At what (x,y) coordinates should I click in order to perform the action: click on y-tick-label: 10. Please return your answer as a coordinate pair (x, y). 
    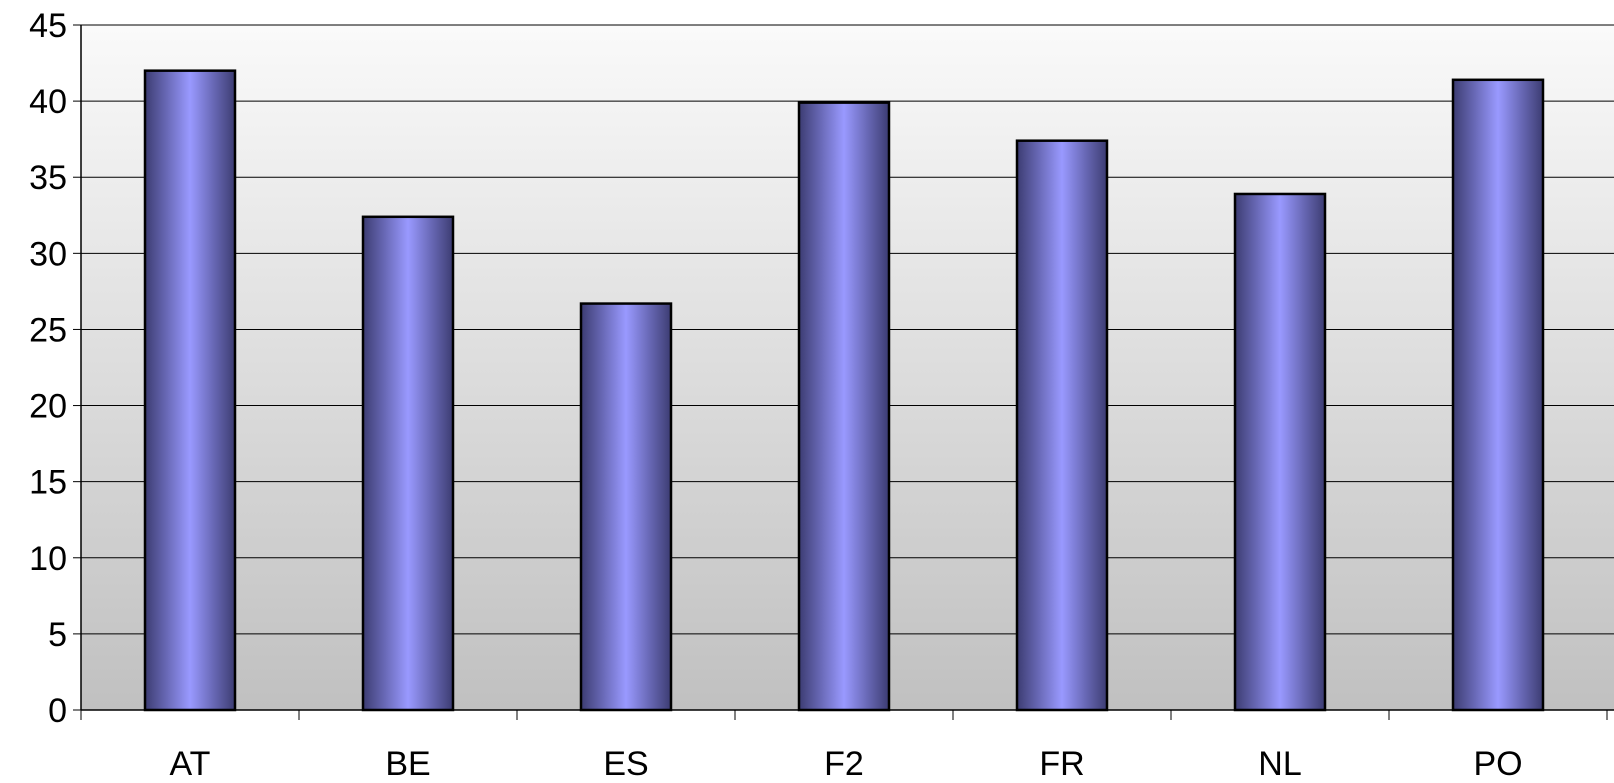
    Looking at the image, I should click on (48, 559).